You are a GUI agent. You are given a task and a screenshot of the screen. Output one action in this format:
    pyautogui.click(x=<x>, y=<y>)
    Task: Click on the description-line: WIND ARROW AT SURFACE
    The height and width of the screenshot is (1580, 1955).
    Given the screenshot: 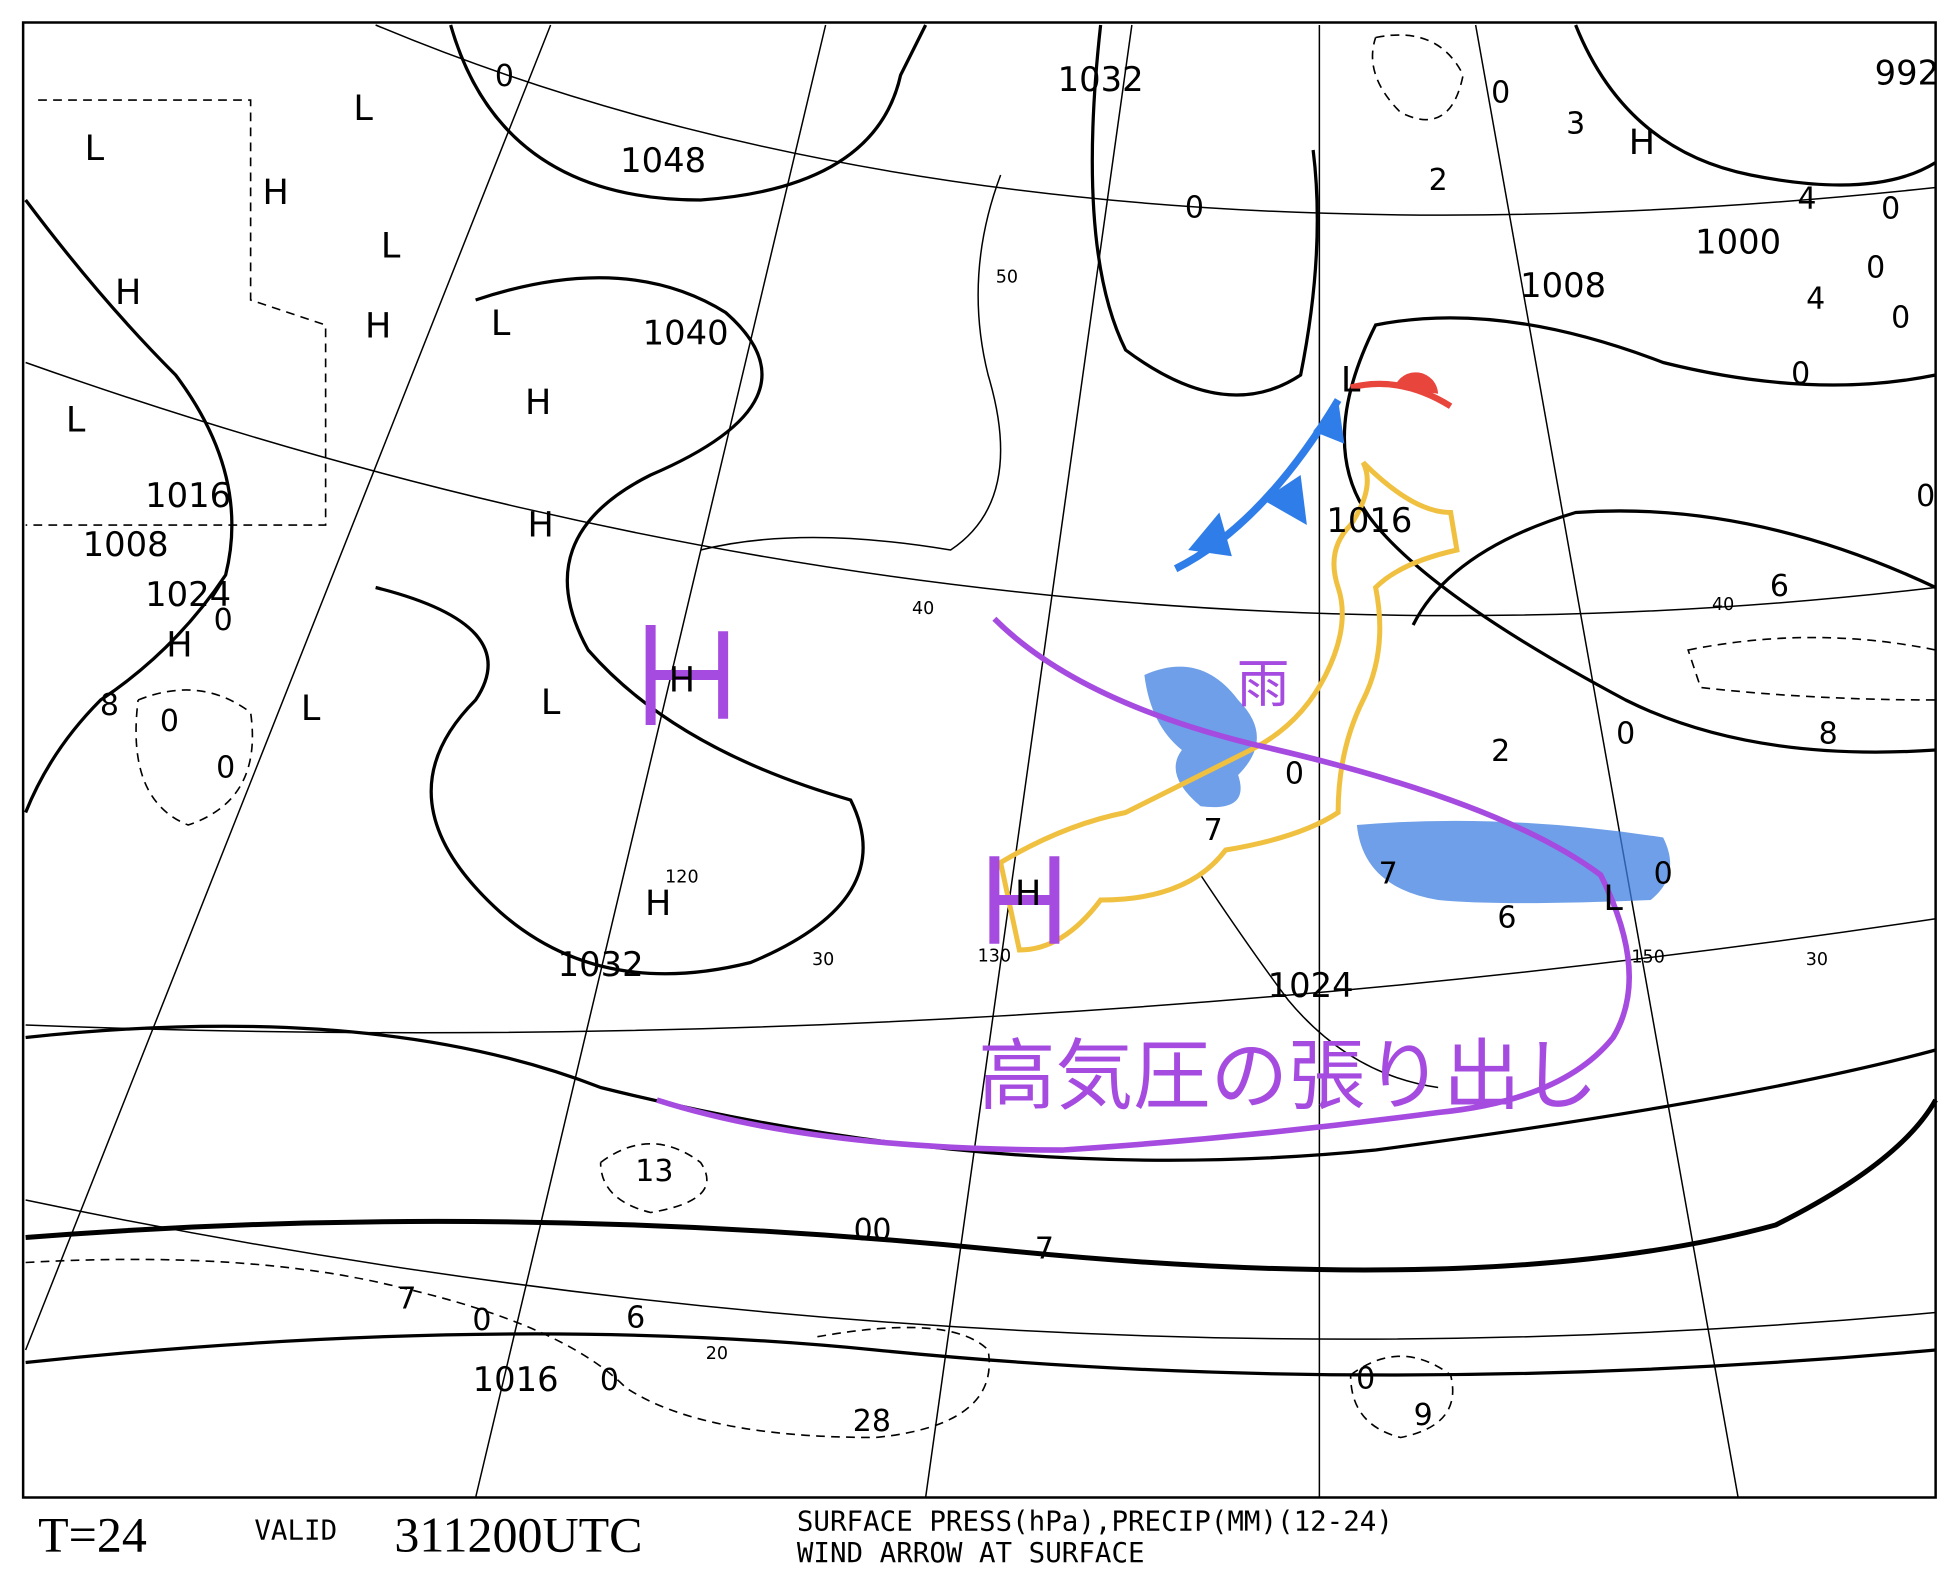 What is the action you would take?
    pyautogui.click(x=971, y=1553)
    